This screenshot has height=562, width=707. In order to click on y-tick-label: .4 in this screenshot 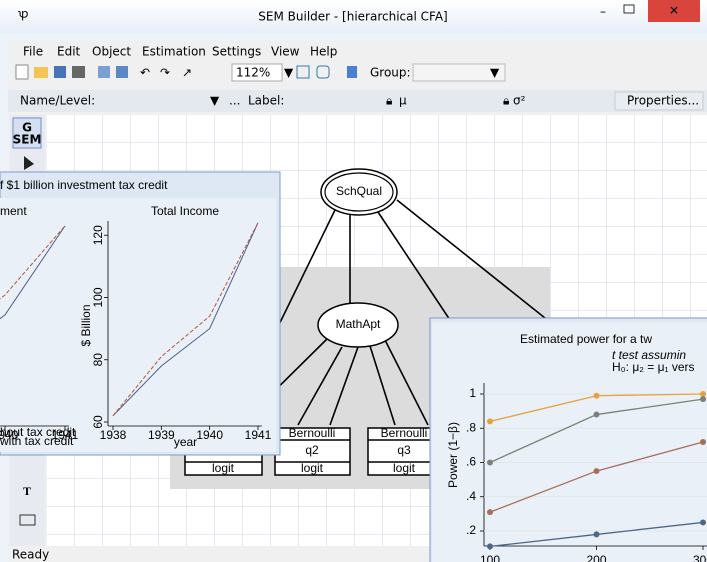, I will do `click(471, 496)`.